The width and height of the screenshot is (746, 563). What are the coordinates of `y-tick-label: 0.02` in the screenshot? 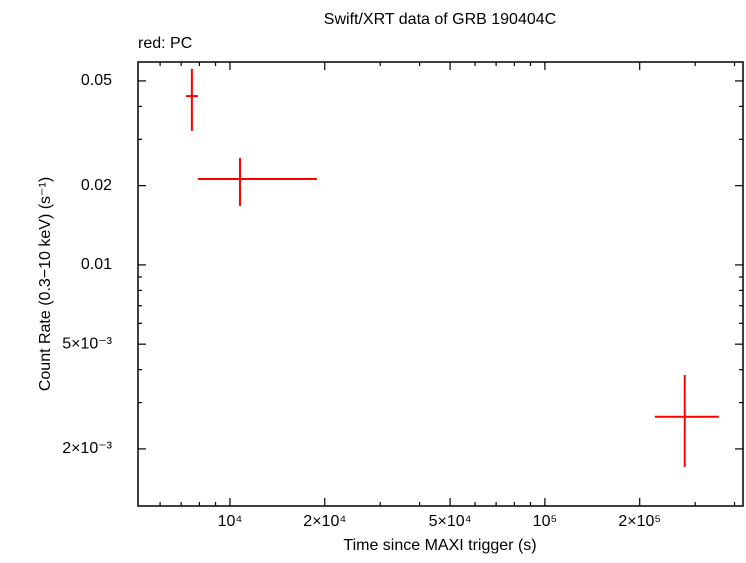 It's located at (96, 185).